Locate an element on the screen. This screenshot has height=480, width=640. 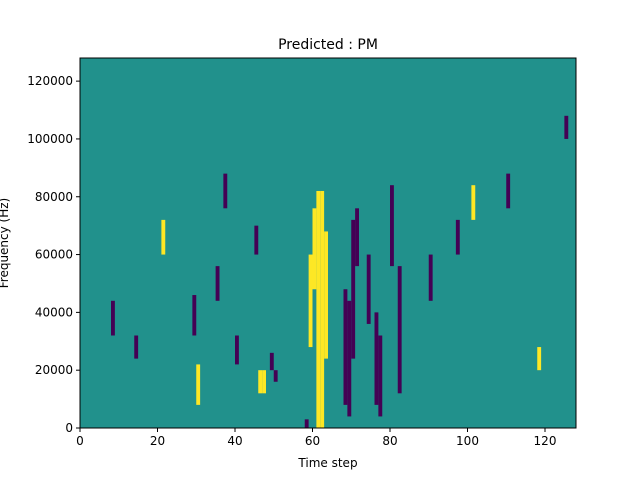
y-tick-label: 0 is located at coordinates (69, 428).